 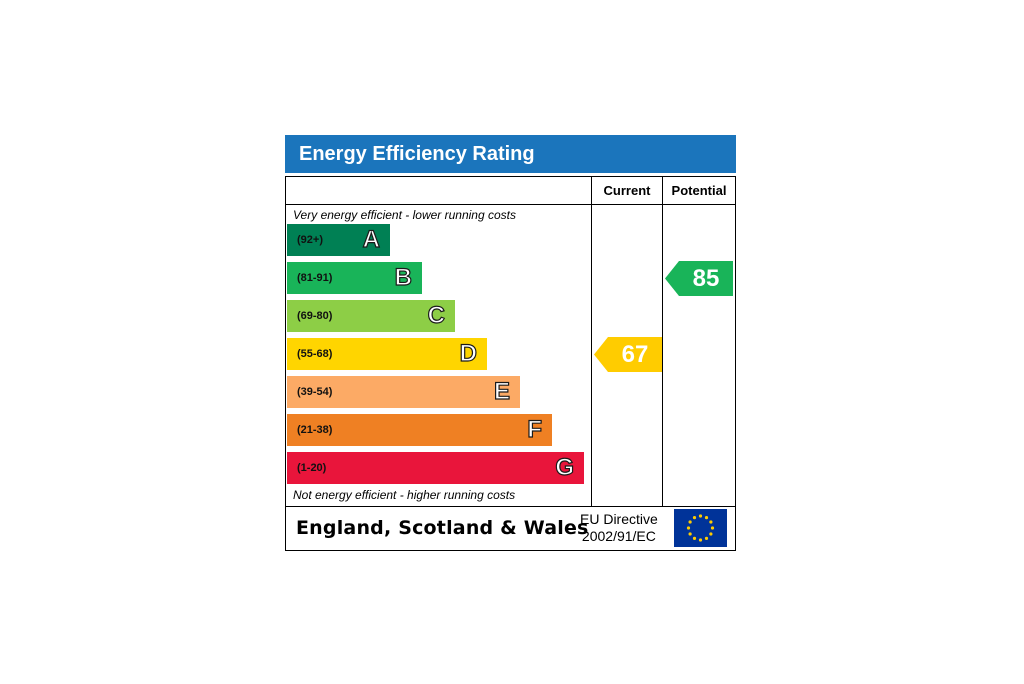 I want to click on eu-flag-icon, so click(x=700, y=528).